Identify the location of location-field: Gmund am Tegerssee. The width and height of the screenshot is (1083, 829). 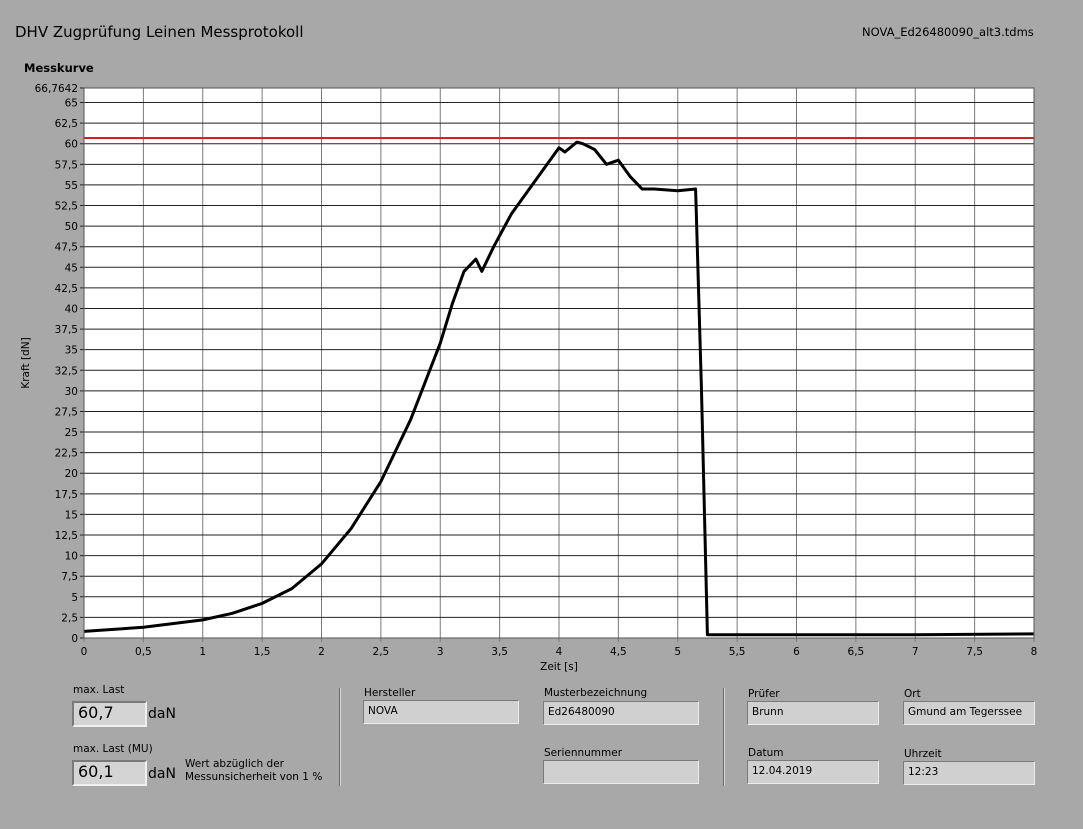
(969, 713).